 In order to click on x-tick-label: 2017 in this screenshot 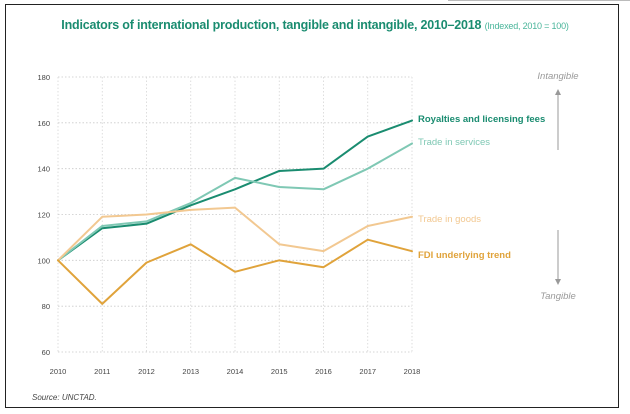, I will do `click(367, 371)`.